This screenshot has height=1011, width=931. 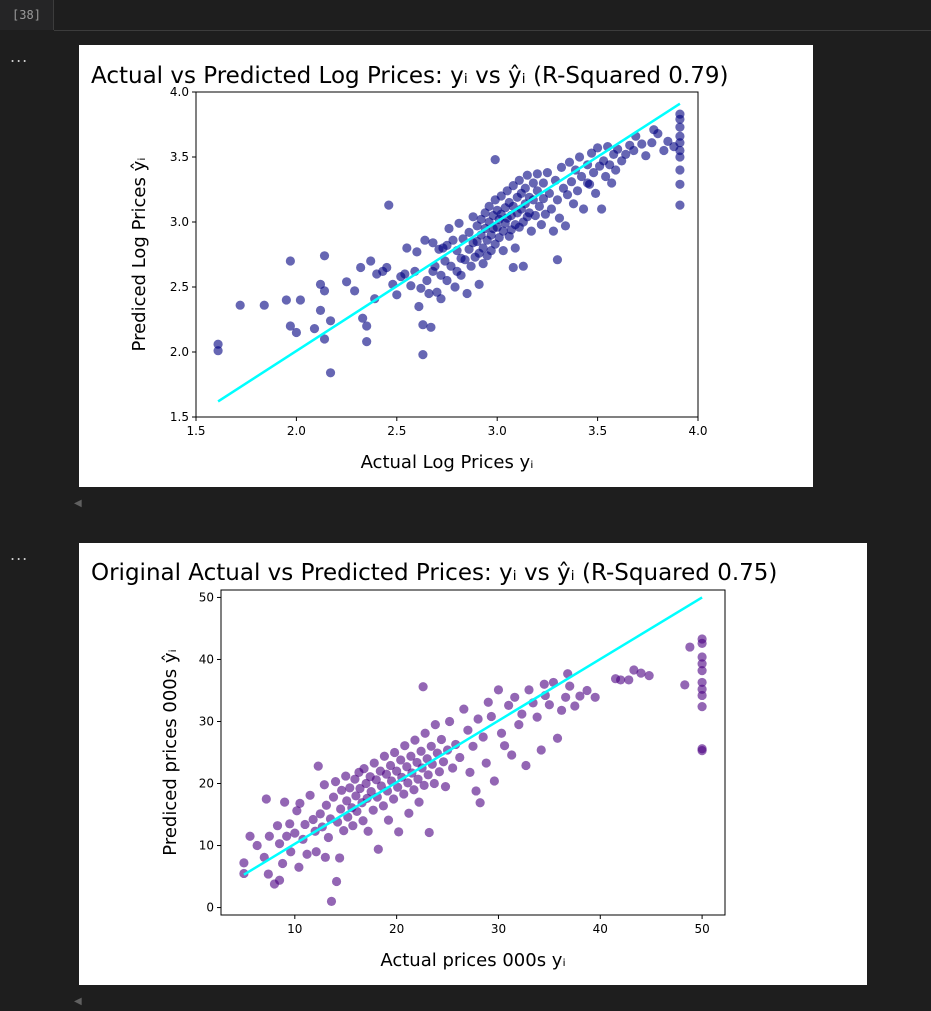 I want to click on scroll-left-arrow-2: ◀, so click(x=78, y=1001).